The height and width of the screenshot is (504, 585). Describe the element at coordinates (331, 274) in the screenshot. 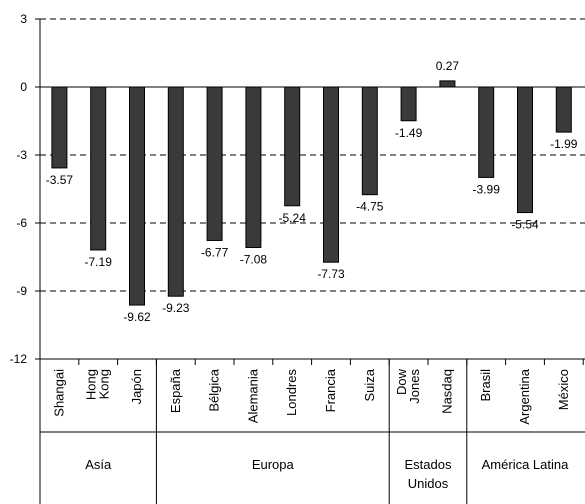

I see `data-label: -7.73` at that location.